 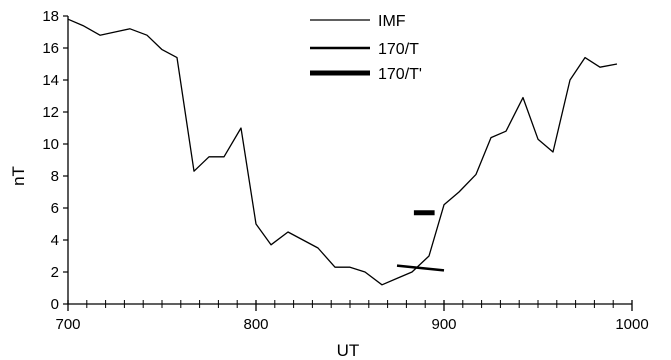 What do you see at coordinates (398, 49) in the screenshot?
I see `legend-label-170-t: 170/T` at bounding box center [398, 49].